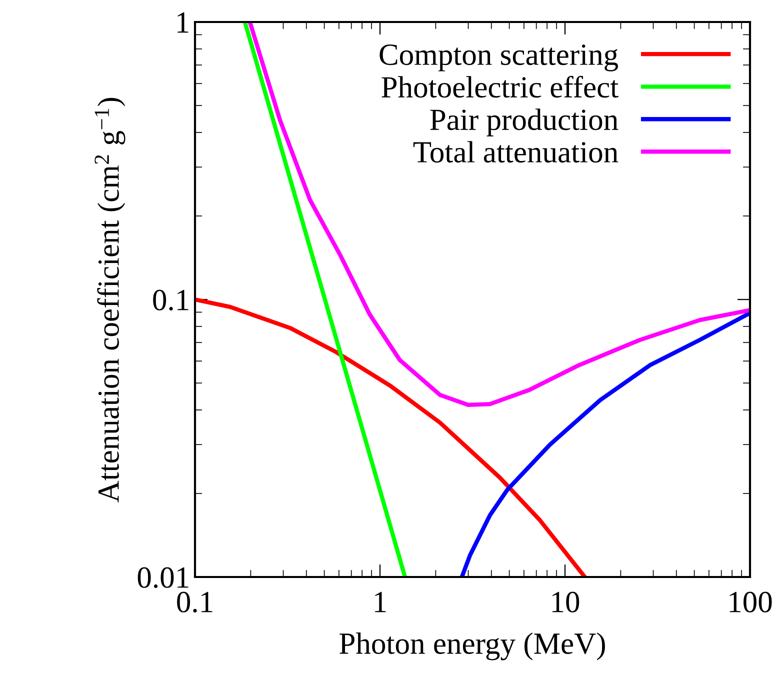 The height and width of the screenshot is (687, 784). Describe the element at coordinates (170, 300) in the screenshot. I see `y-tick-label: 0.1` at that location.